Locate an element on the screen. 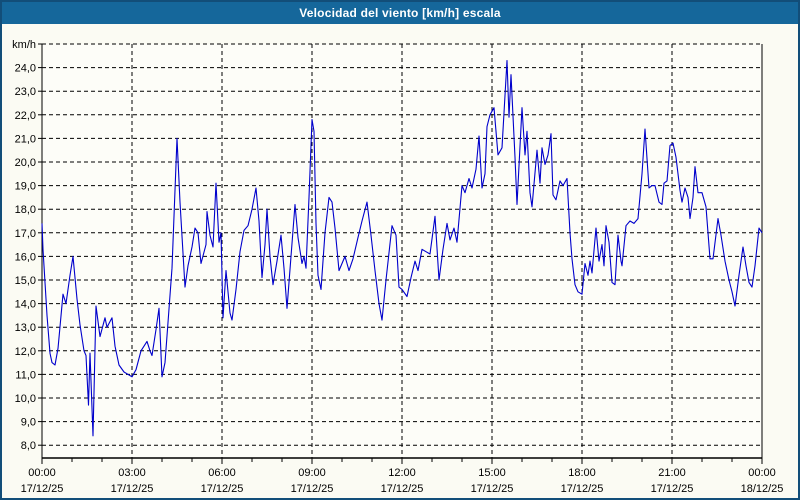 The height and width of the screenshot is (500, 800). x-tick-time-label: 03:00 is located at coordinates (132, 473).